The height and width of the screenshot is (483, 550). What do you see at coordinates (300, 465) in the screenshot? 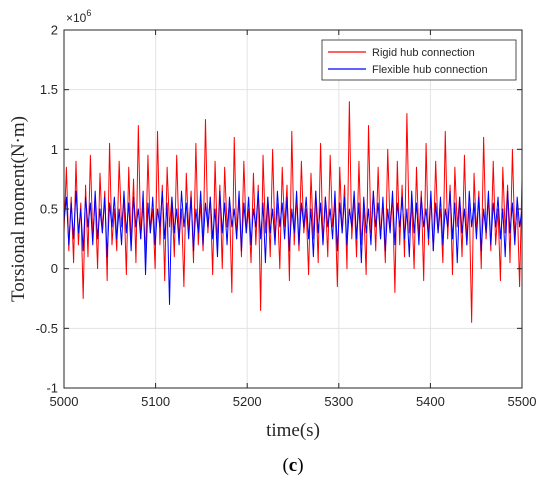
I see `caption-close: )` at bounding box center [300, 465].